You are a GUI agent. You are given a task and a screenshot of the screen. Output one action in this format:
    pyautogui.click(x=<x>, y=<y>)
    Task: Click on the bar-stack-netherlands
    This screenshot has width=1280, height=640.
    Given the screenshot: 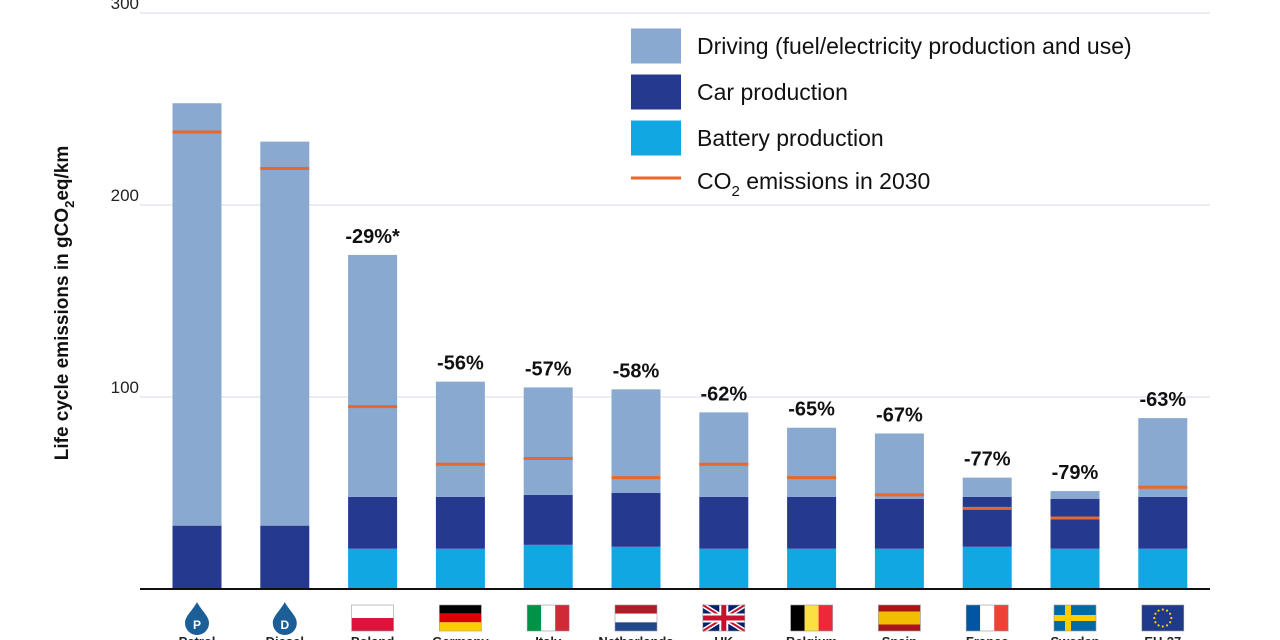 What is the action you would take?
    pyautogui.click(x=636, y=489)
    